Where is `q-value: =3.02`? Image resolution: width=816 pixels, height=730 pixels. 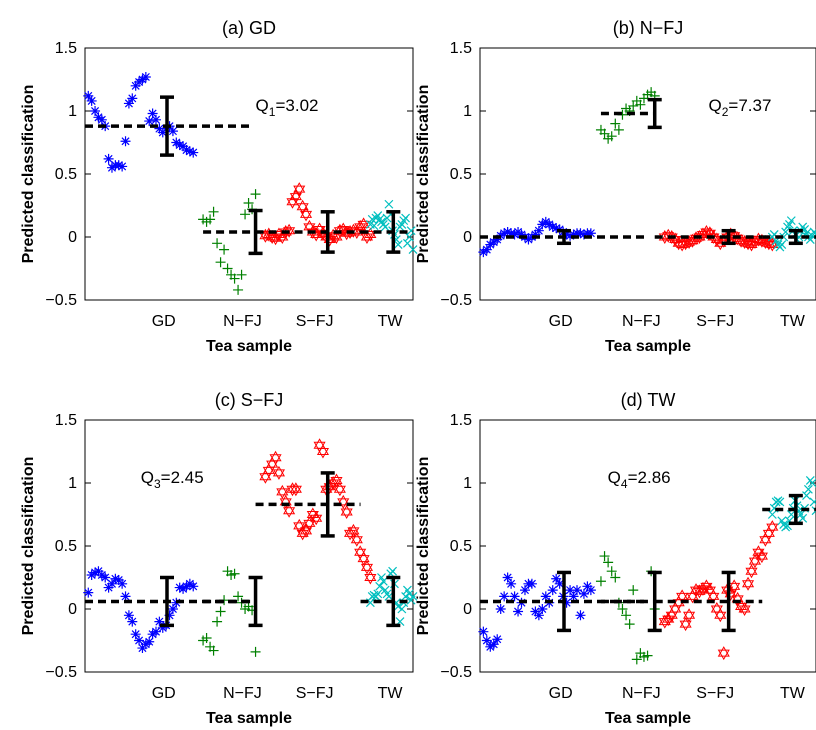 q-value: =3.02 is located at coordinates (296, 105).